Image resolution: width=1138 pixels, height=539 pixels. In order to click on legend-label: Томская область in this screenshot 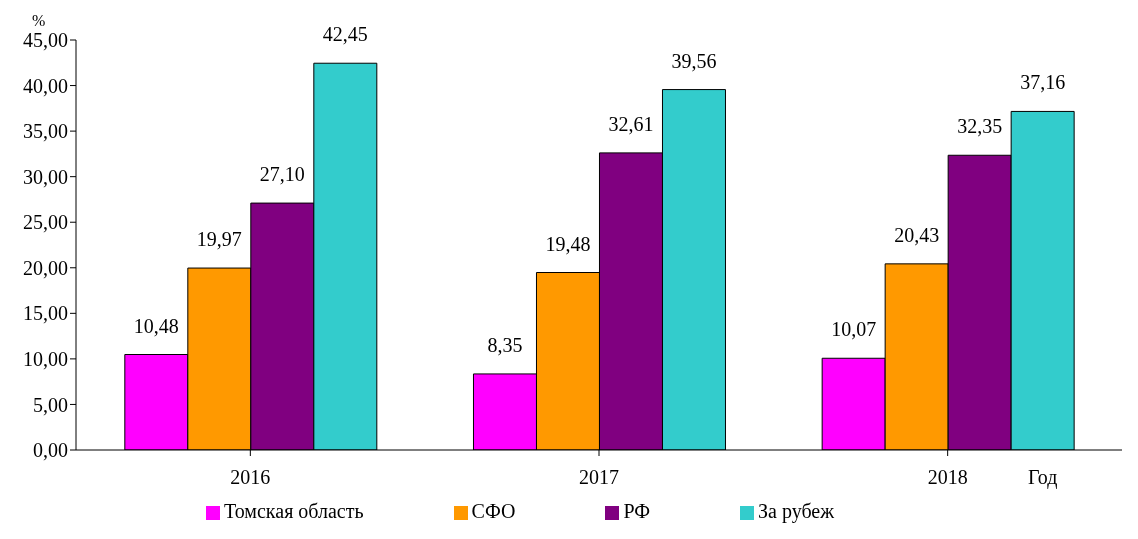, I will do `click(293, 511)`.